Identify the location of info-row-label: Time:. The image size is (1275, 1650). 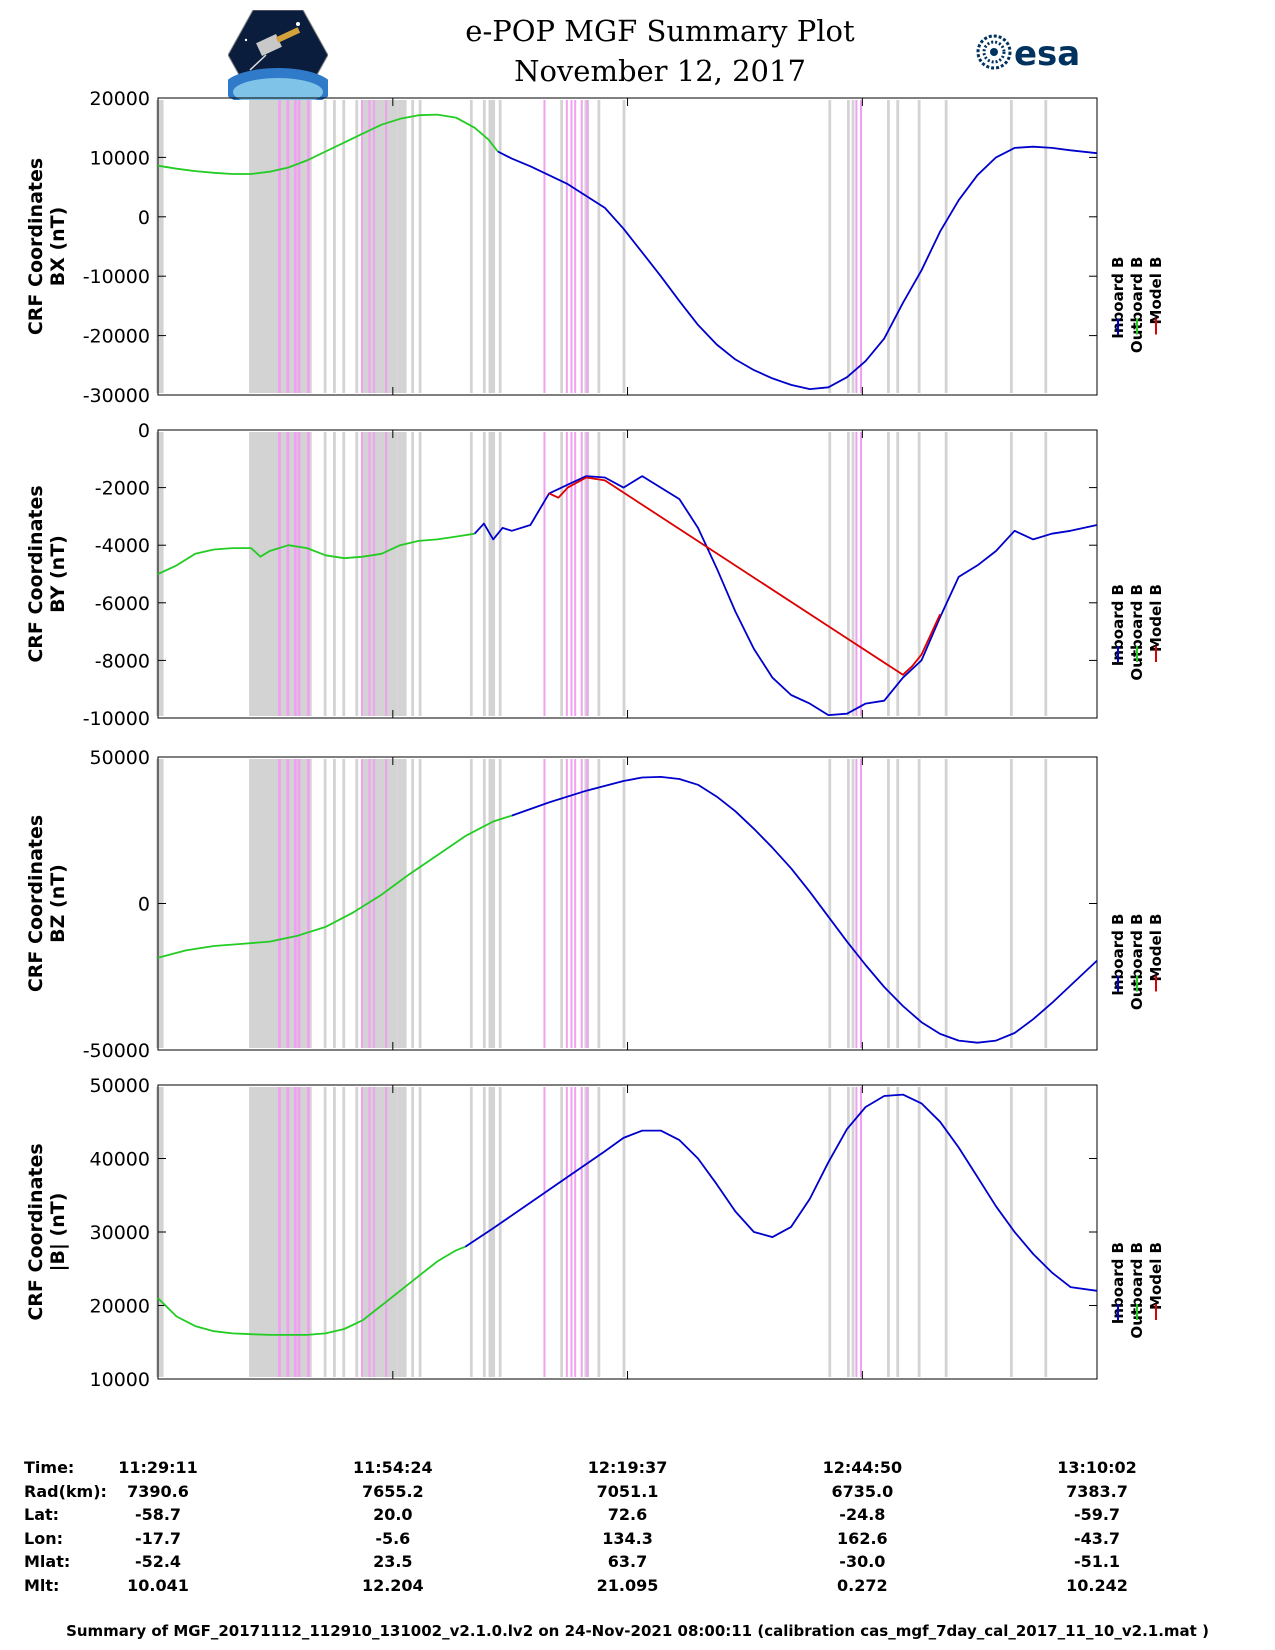
(49, 1467).